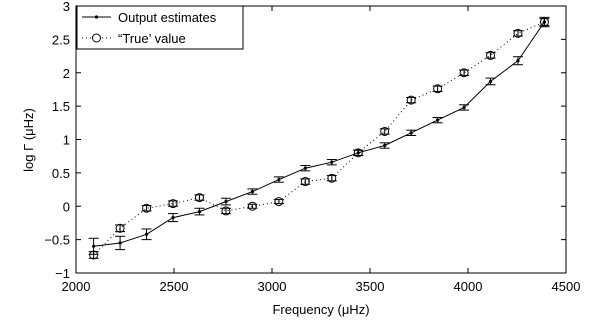  What do you see at coordinates (66, 7) in the screenshot?
I see `y-tick-label: 3` at bounding box center [66, 7].